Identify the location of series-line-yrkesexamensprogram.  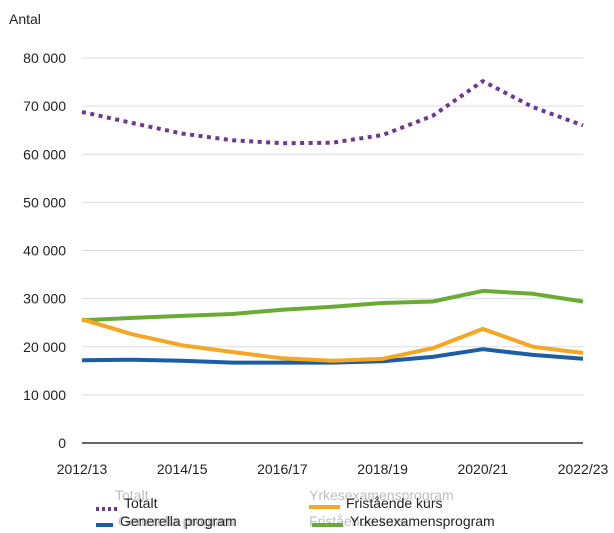
(332, 305).